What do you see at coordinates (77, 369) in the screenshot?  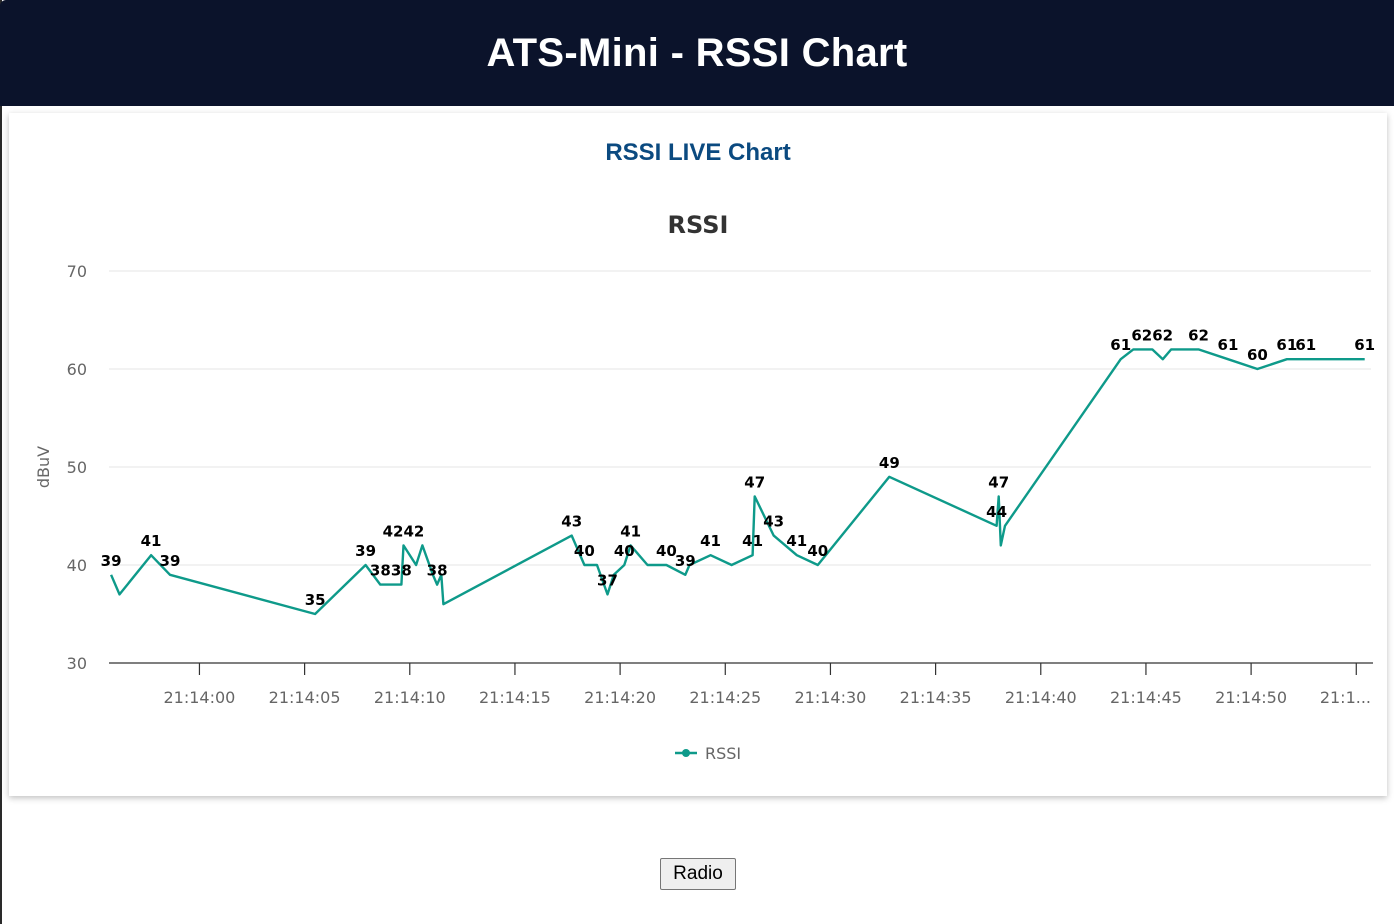 I see `y-tick-label: 60` at bounding box center [77, 369].